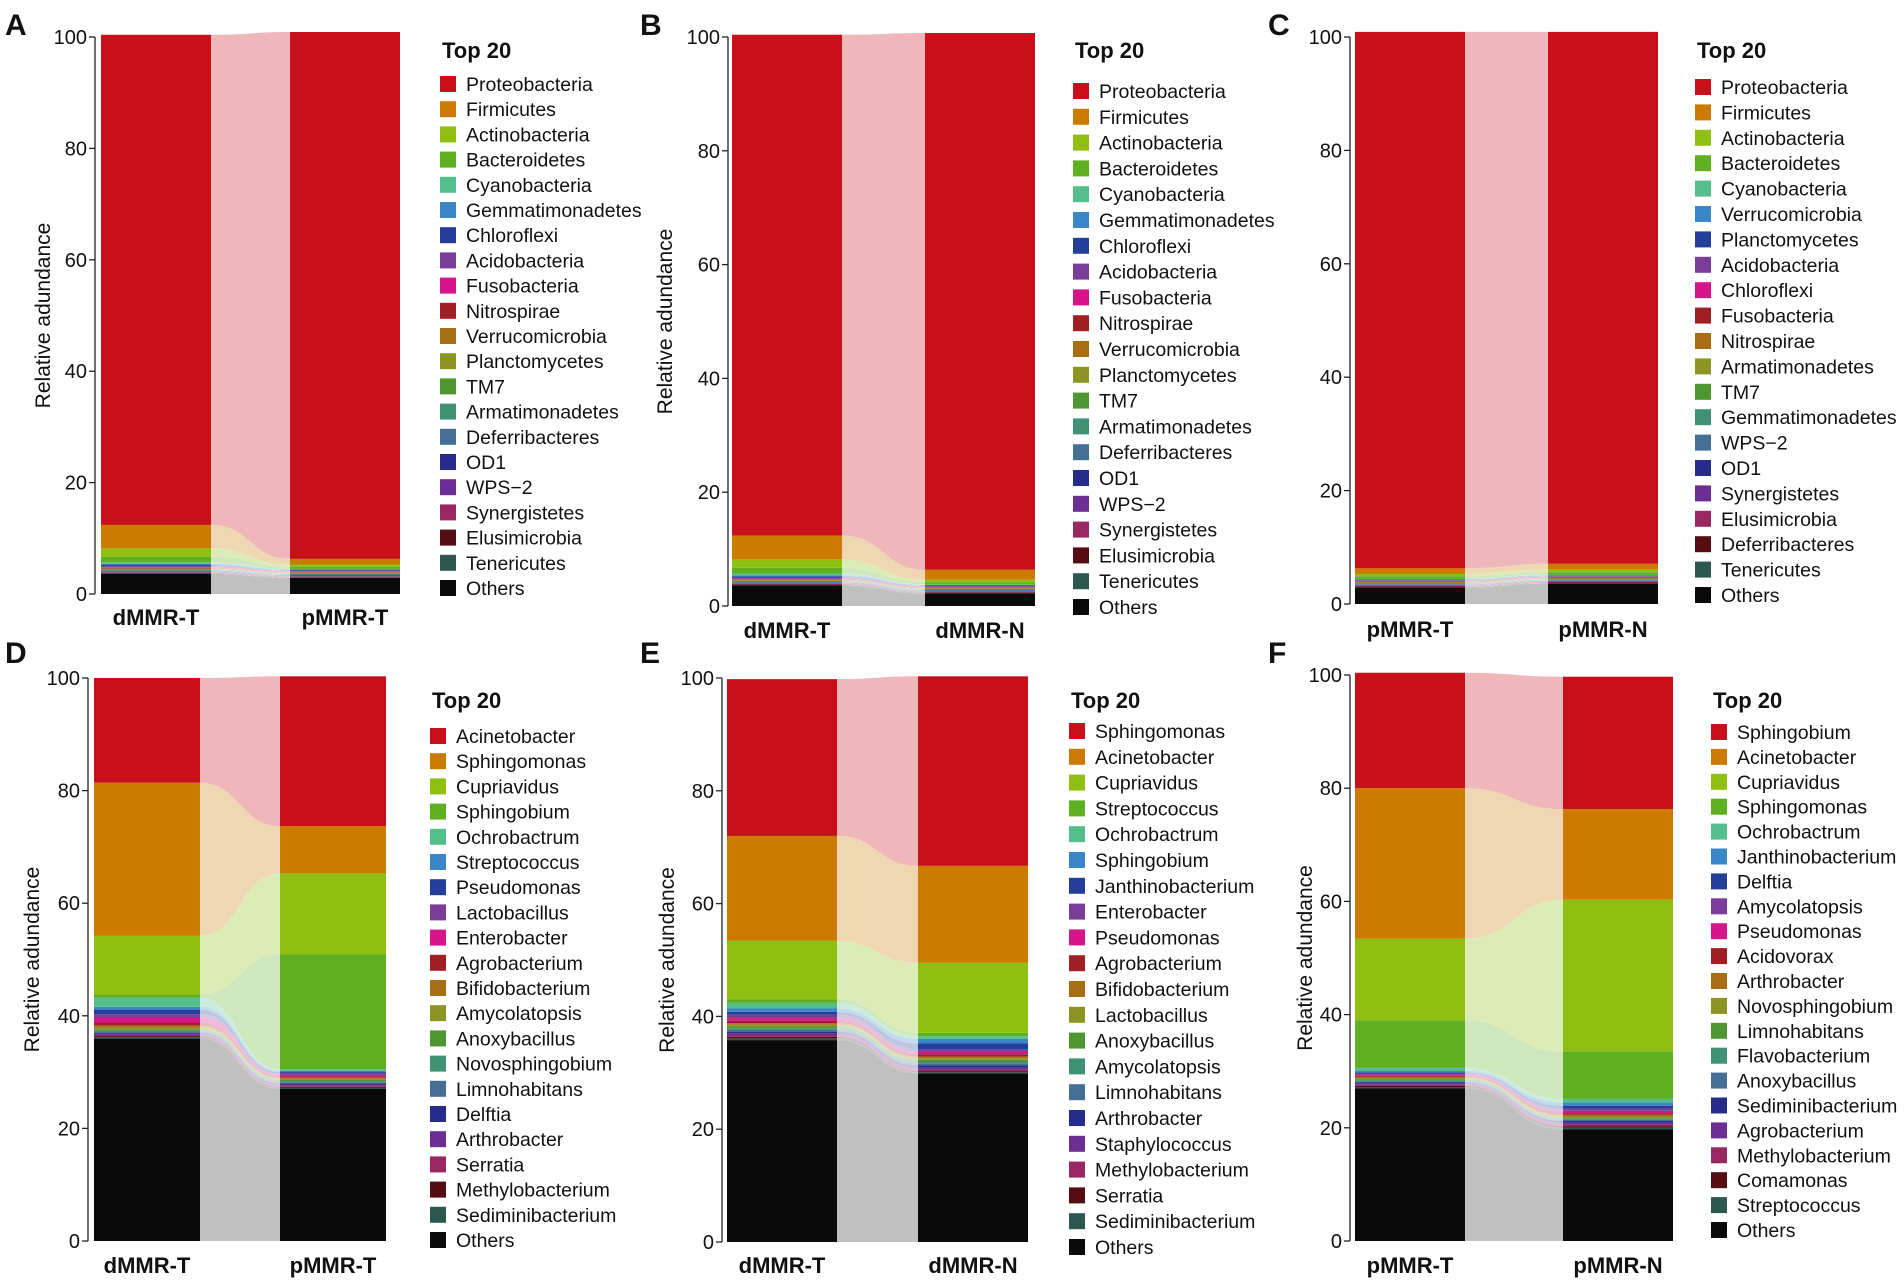  I want to click on legend-item-label: Planctomycetes, so click(1168, 376).